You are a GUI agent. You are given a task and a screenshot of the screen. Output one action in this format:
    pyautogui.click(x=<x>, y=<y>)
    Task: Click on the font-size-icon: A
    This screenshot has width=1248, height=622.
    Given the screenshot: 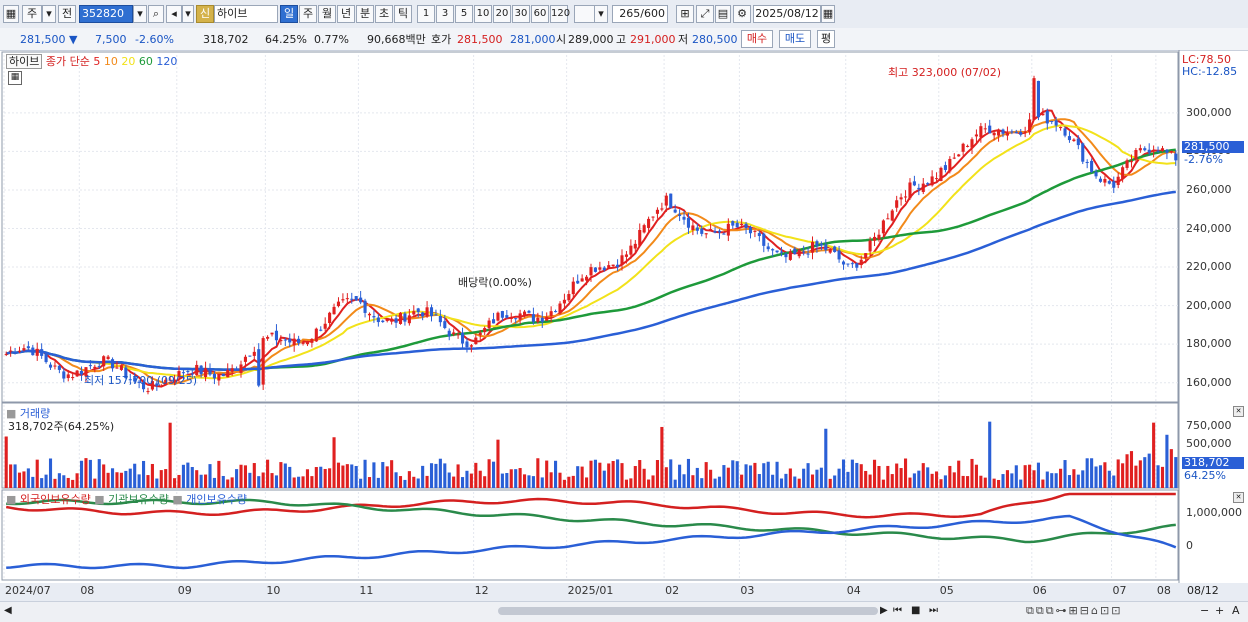 What is the action you would take?
    pyautogui.click(x=1236, y=610)
    